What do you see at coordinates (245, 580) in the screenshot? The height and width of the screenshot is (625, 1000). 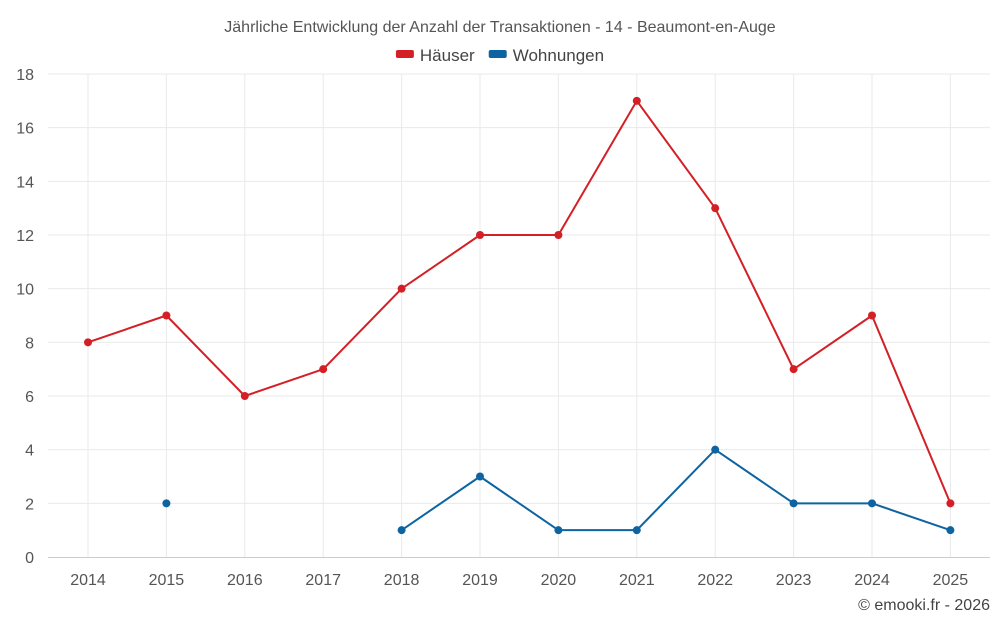 I see `x-tick-label: 2016` at bounding box center [245, 580].